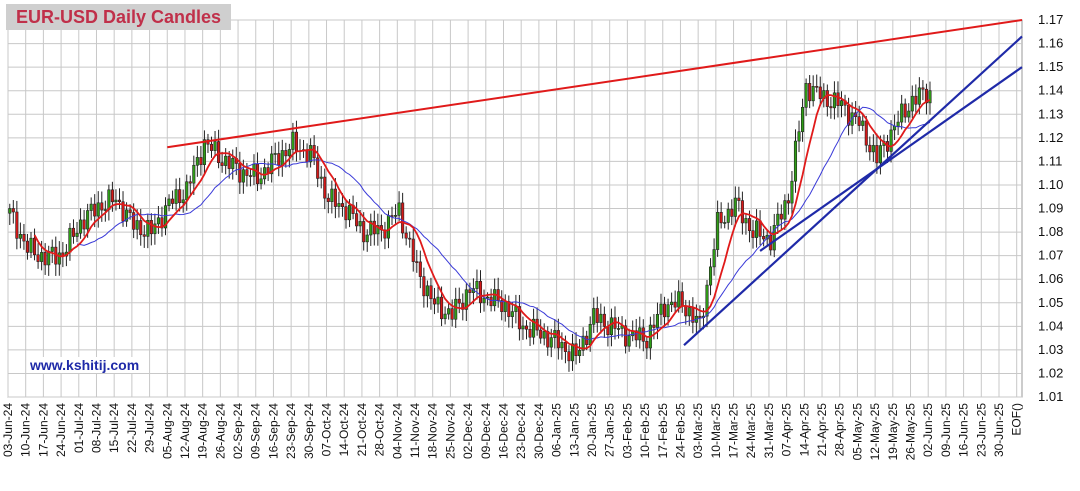 The width and height of the screenshot is (1080, 491). Describe the element at coordinates (857, 432) in the screenshot. I see `x-tick-label: 05-May-25` at that location.